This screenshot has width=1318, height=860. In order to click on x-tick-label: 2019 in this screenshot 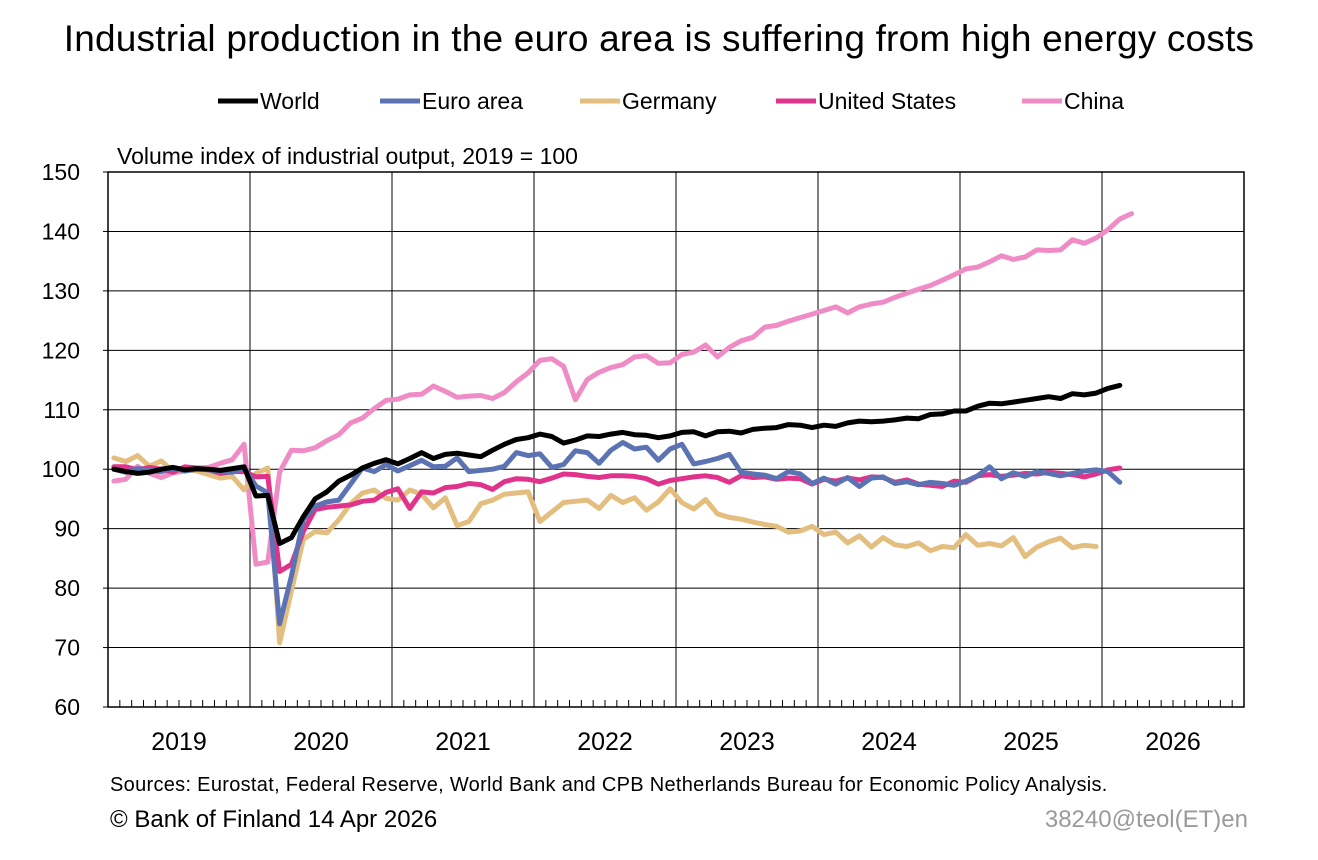, I will do `click(179, 742)`.